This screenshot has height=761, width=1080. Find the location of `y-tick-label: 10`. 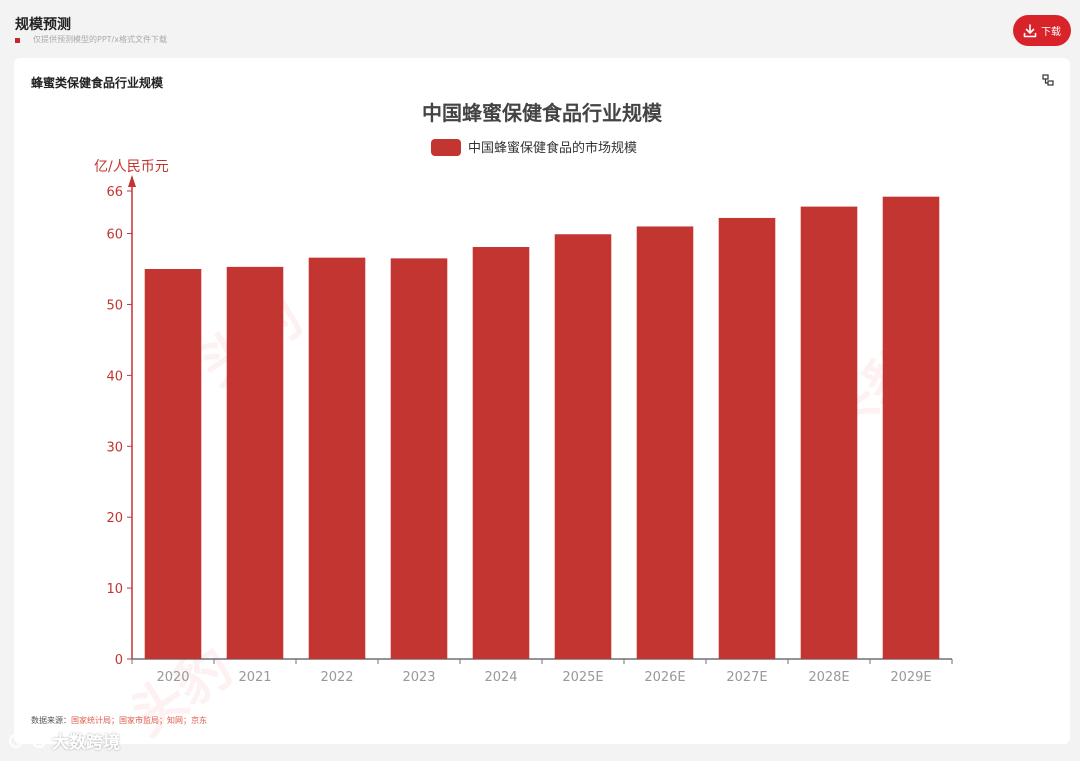

y-tick-label: 10 is located at coordinates (114, 589).